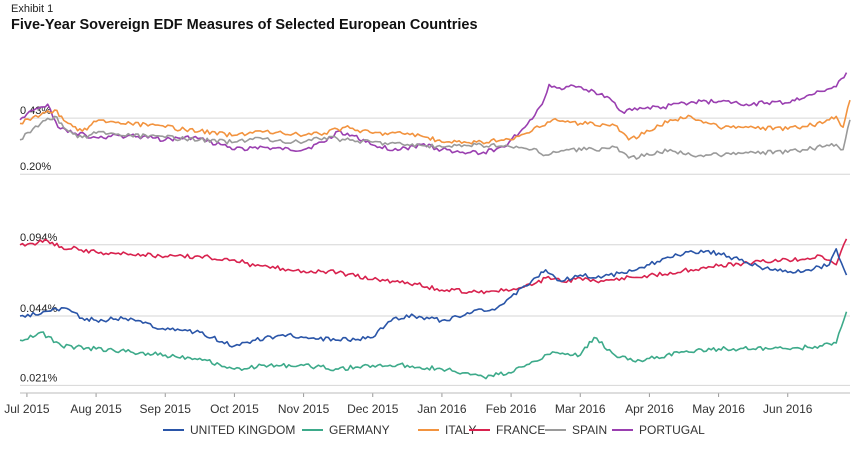  Describe the element at coordinates (521, 430) in the screenshot. I see `legend-label: FRANCE` at that location.